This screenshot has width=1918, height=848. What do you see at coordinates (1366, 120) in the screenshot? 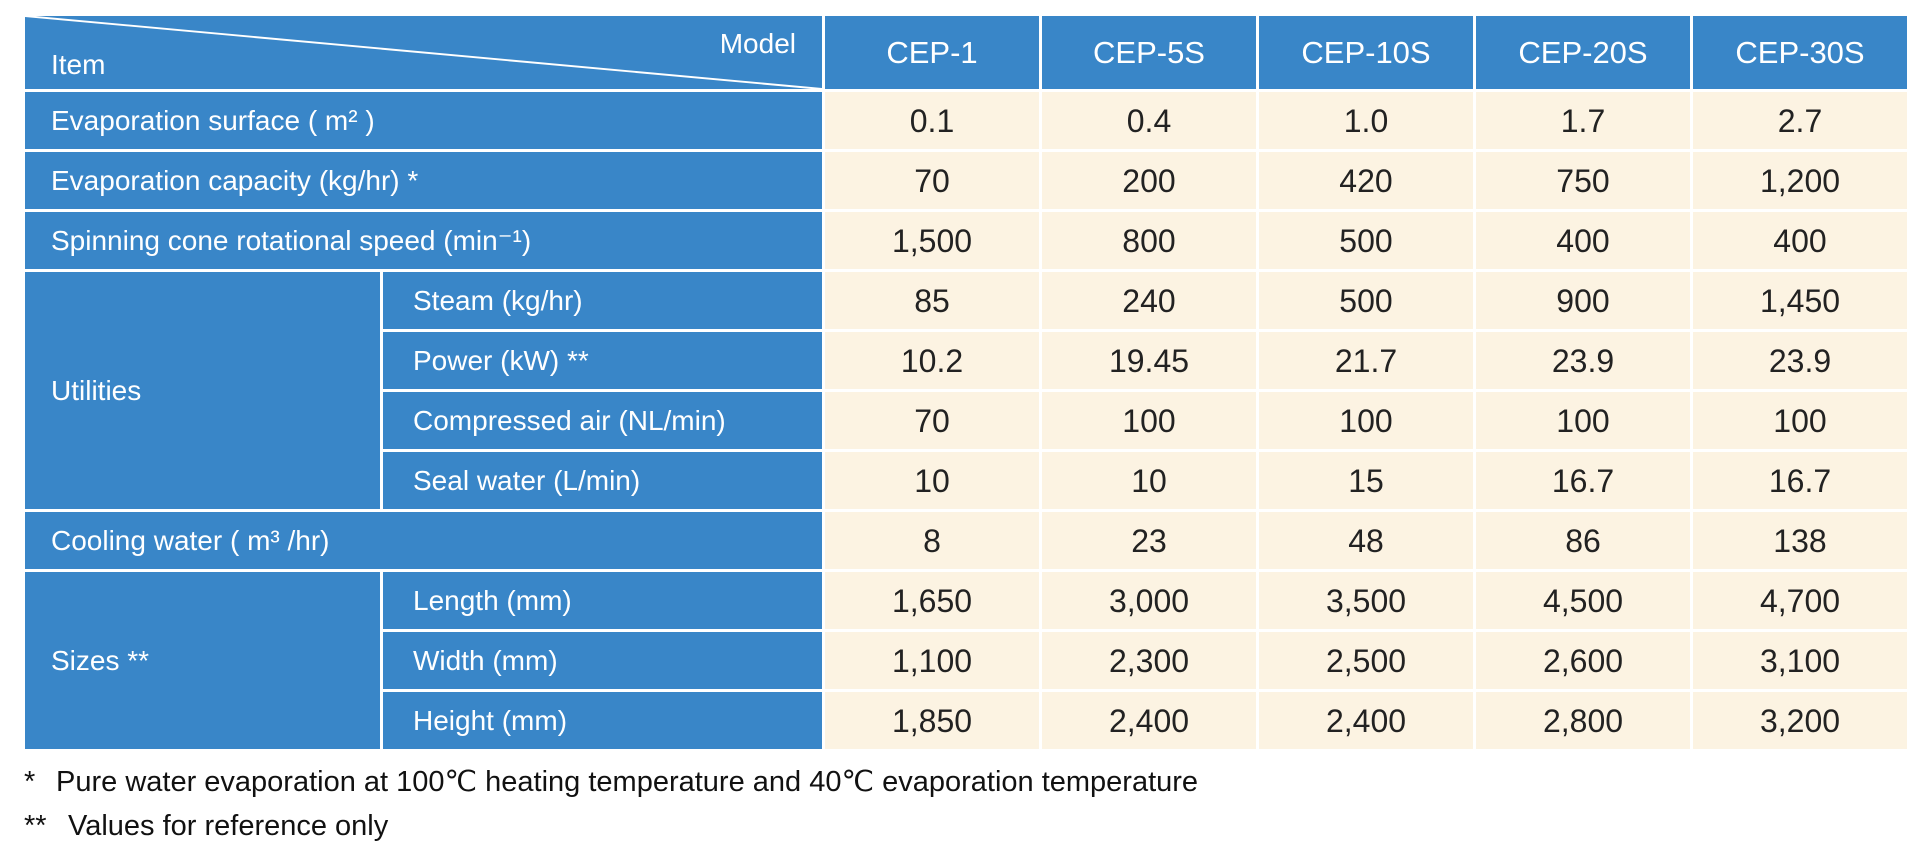
I see `value-cell: 1.0` at bounding box center [1366, 120].